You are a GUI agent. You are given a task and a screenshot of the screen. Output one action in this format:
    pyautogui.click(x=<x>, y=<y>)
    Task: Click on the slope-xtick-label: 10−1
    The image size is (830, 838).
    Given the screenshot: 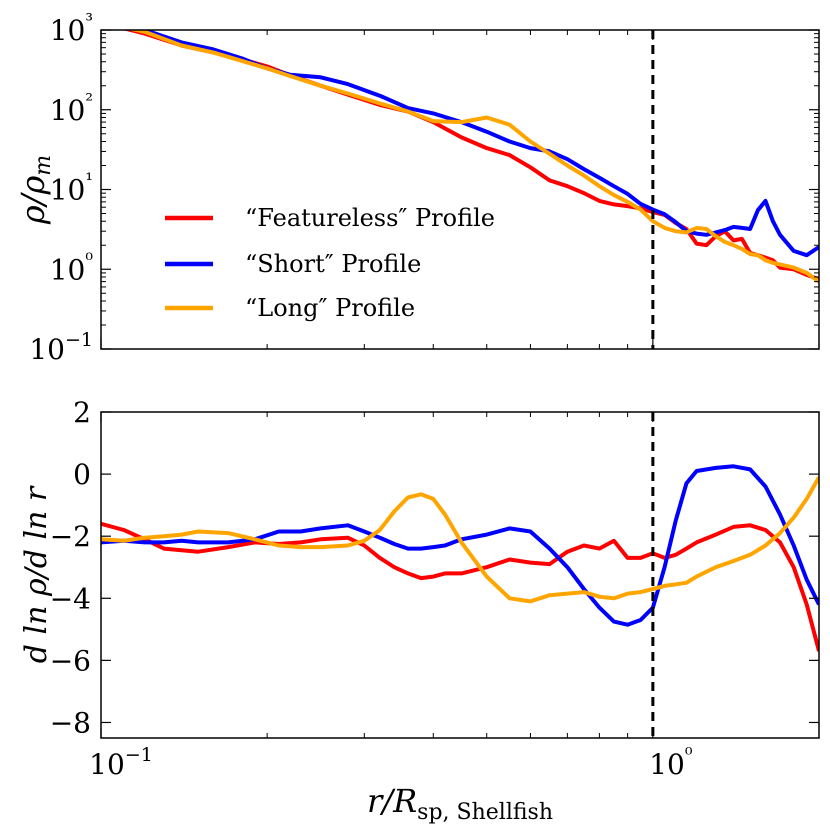 What is the action you would take?
    pyautogui.click(x=121, y=762)
    